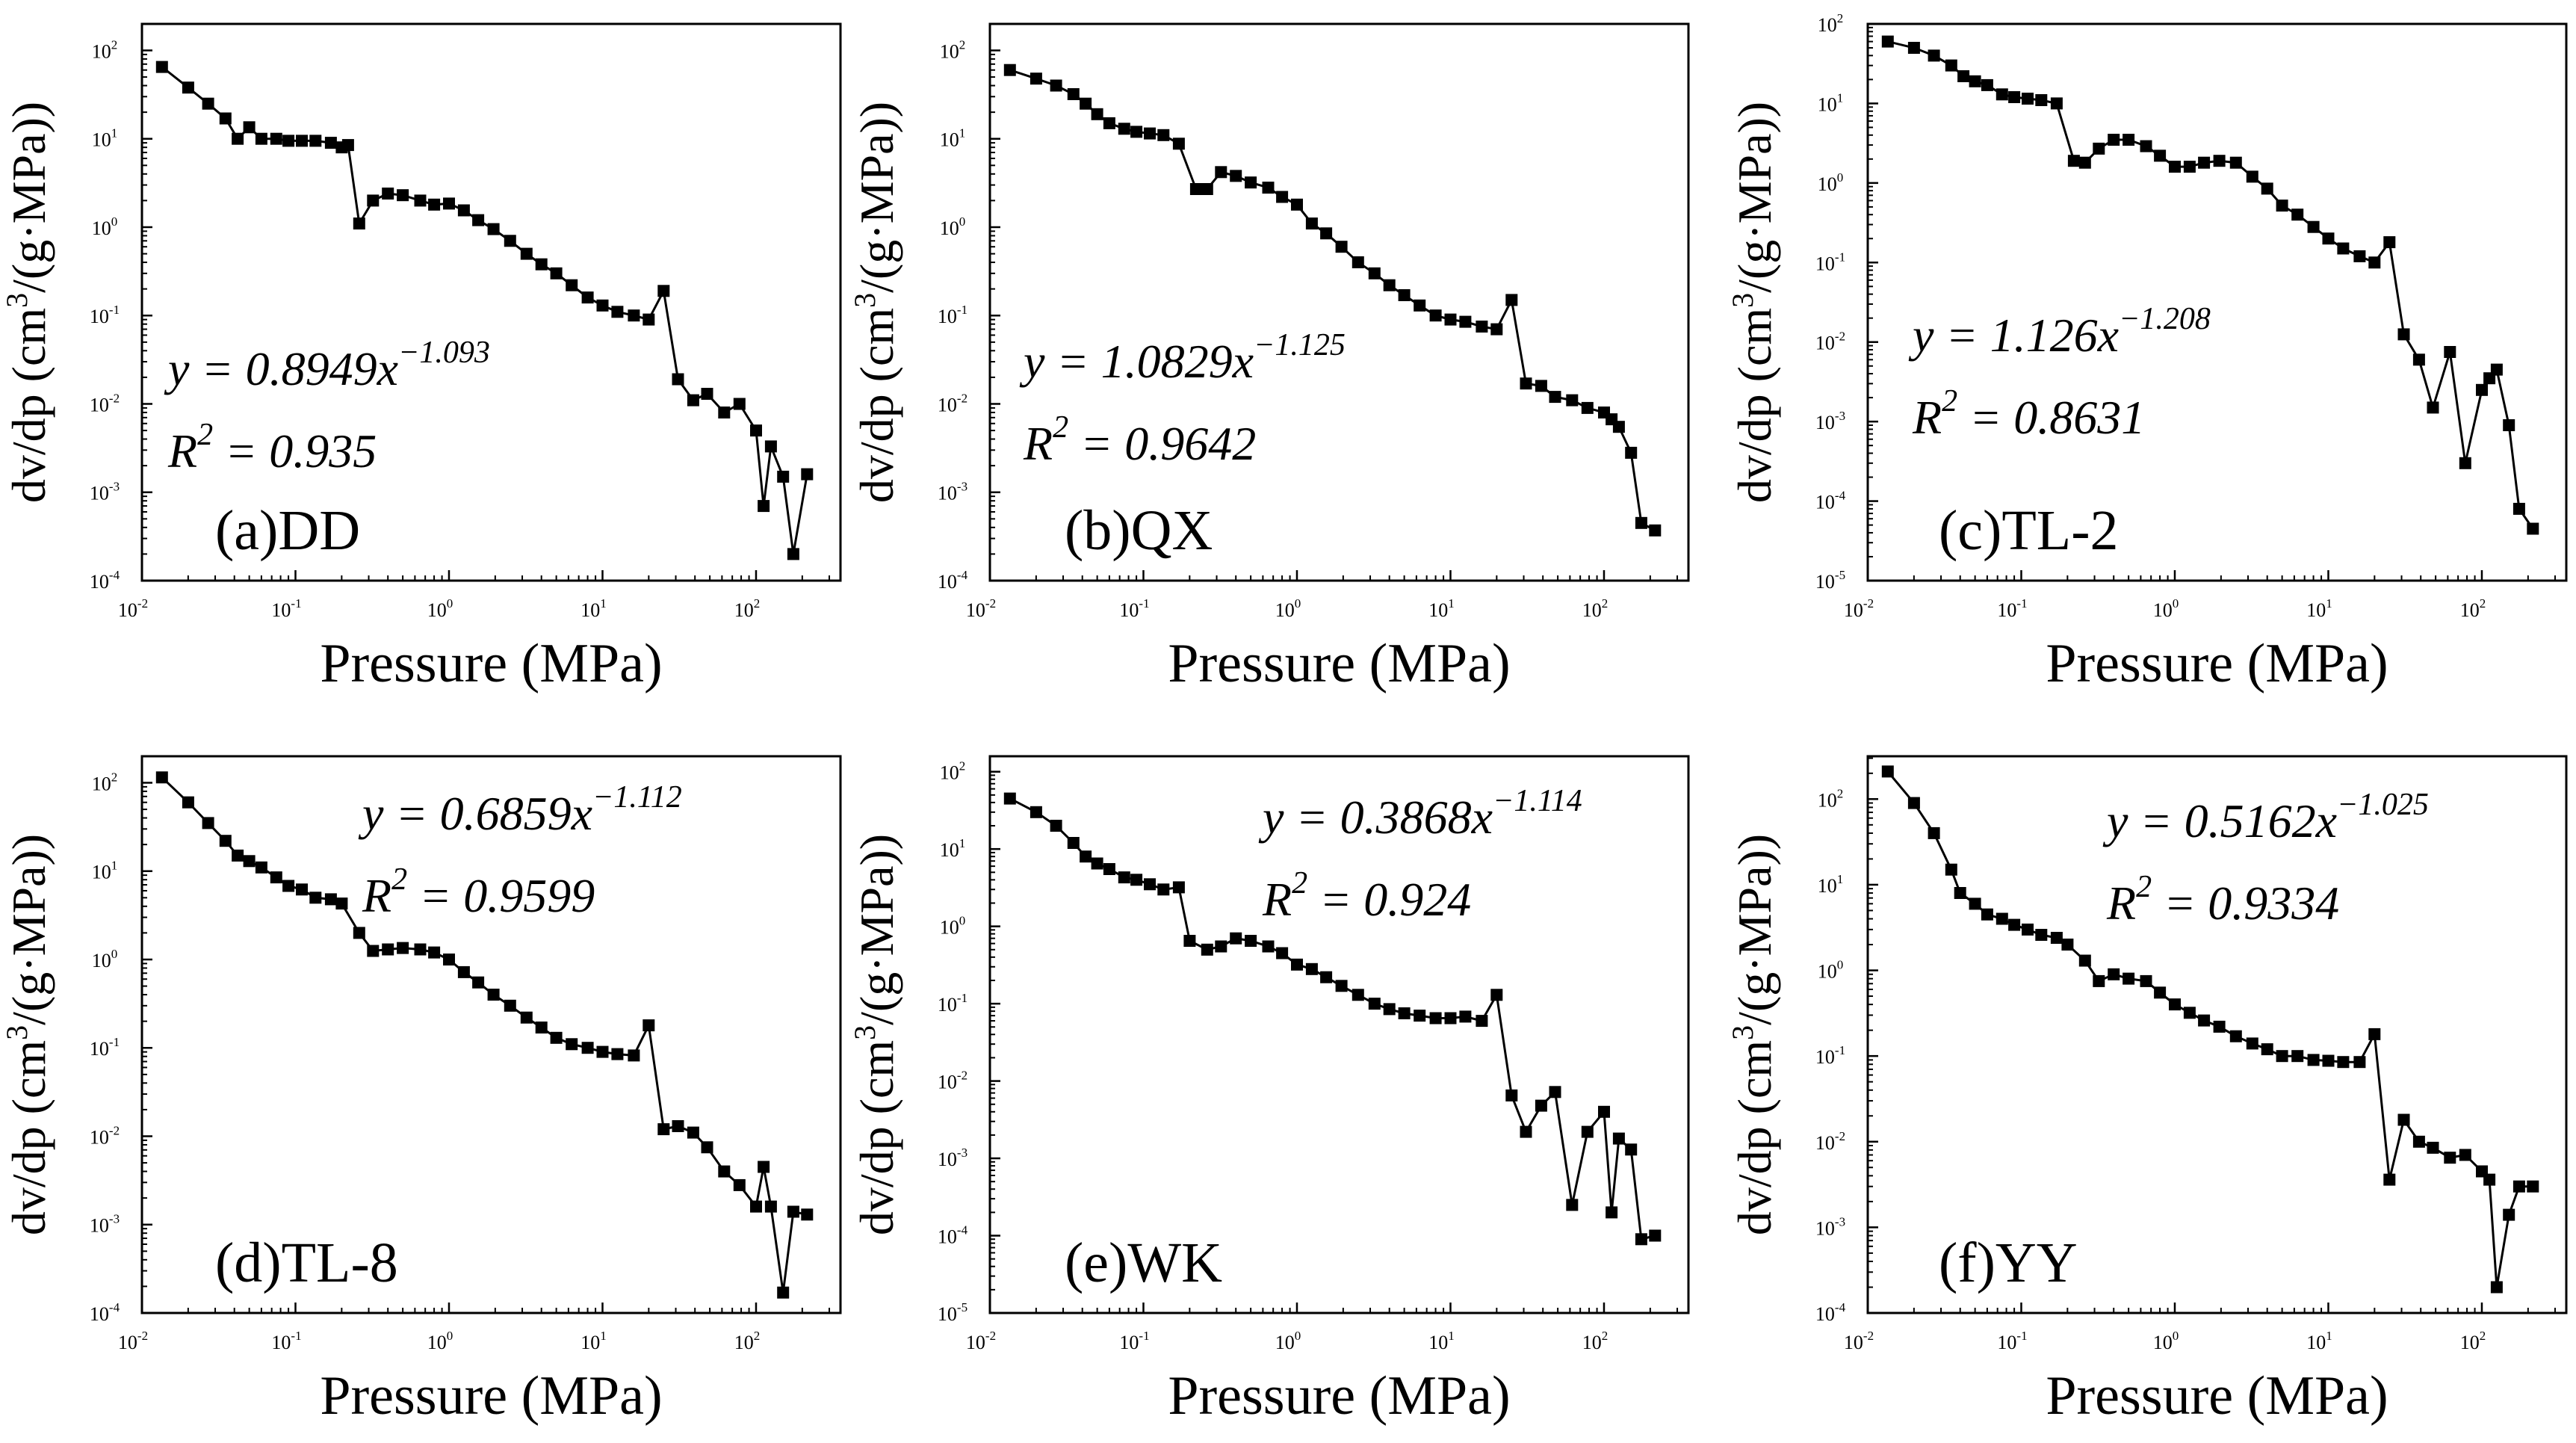 Image resolution: width=2576 pixels, height=1443 pixels. I want to click on fit-equation: y = 0.5162x−1.025, so click(2265, 817).